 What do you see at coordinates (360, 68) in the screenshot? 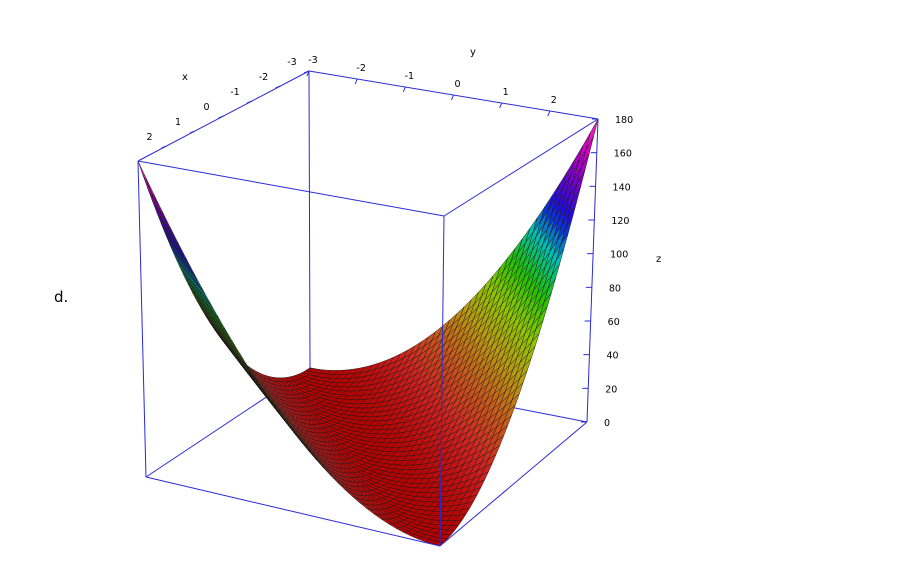
I see `y-tick-label: -2` at bounding box center [360, 68].